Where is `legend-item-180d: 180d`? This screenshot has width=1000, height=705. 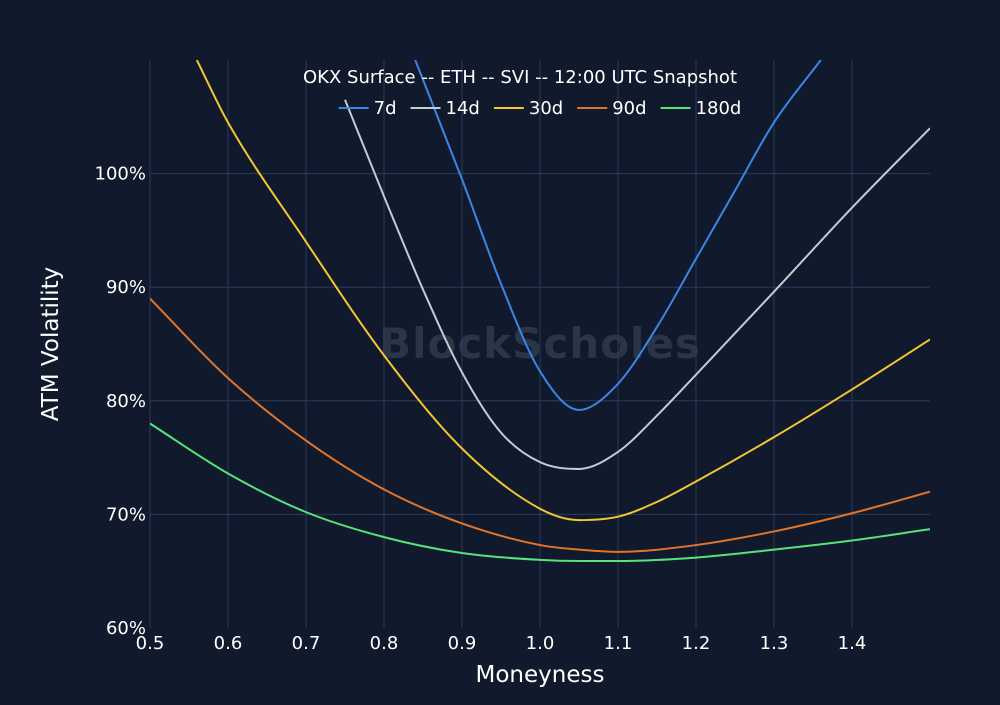 legend-item-180d: 180d is located at coordinates (701, 108).